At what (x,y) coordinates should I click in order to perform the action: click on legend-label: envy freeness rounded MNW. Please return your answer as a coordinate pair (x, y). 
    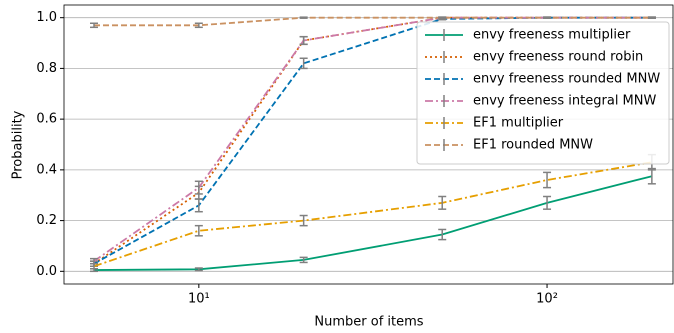
    Looking at the image, I should click on (566, 79).